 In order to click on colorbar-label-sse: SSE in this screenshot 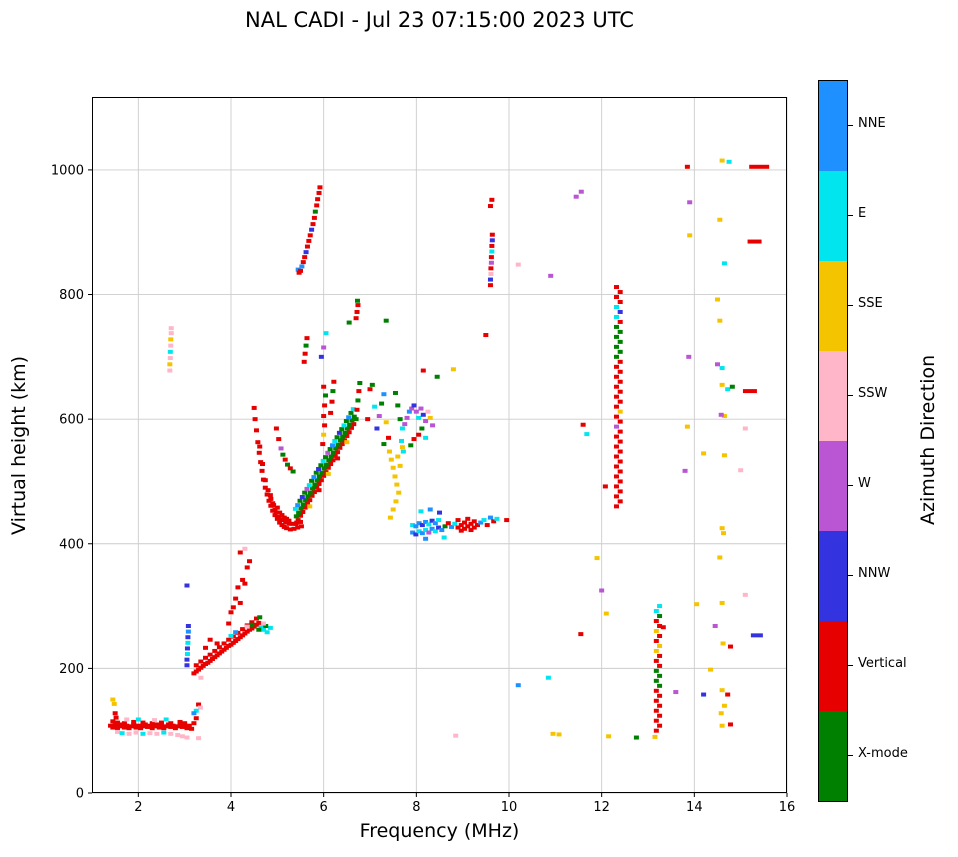, I will do `click(870, 303)`.